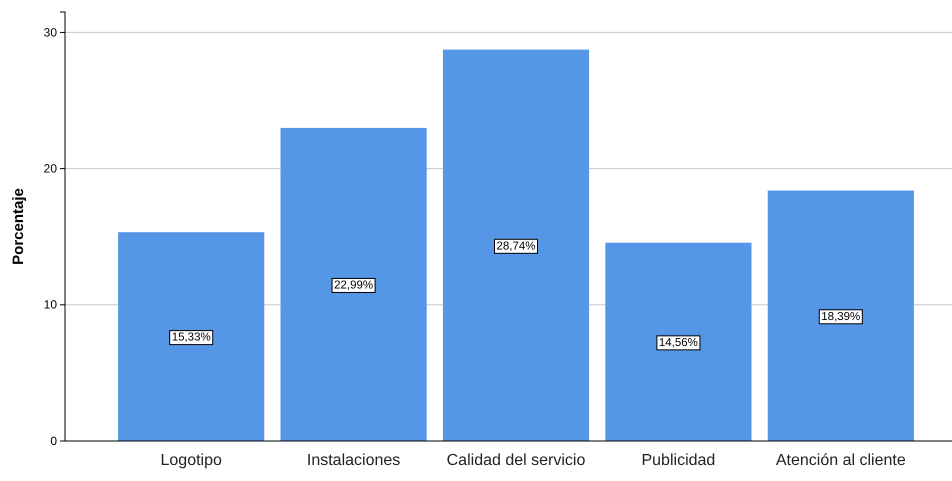 This screenshot has width=952, height=481. I want to click on data-label: 15,33%, so click(191, 338).